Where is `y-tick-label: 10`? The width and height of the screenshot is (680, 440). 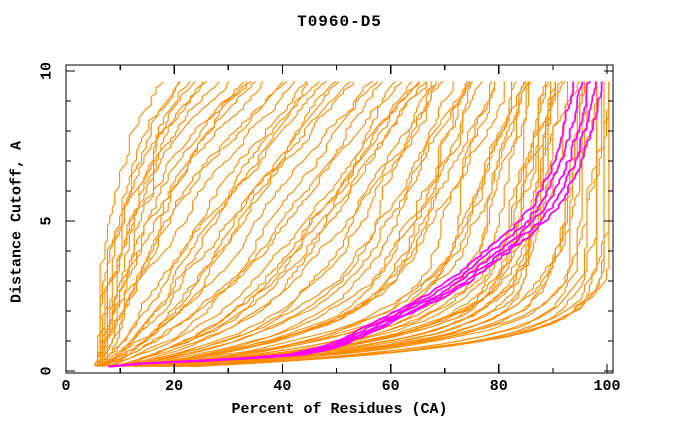
y-tick-label: 10 is located at coordinates (47, 71).